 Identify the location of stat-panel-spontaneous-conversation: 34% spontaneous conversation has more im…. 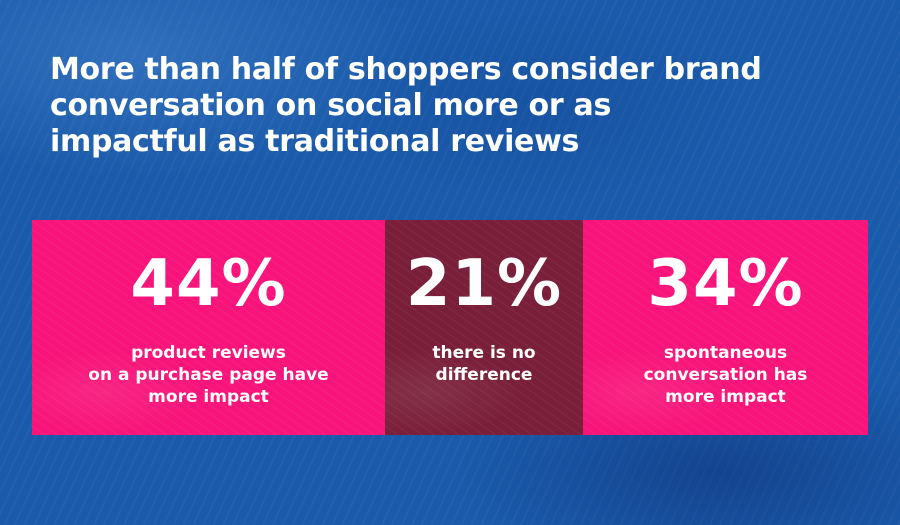
(725, 327).